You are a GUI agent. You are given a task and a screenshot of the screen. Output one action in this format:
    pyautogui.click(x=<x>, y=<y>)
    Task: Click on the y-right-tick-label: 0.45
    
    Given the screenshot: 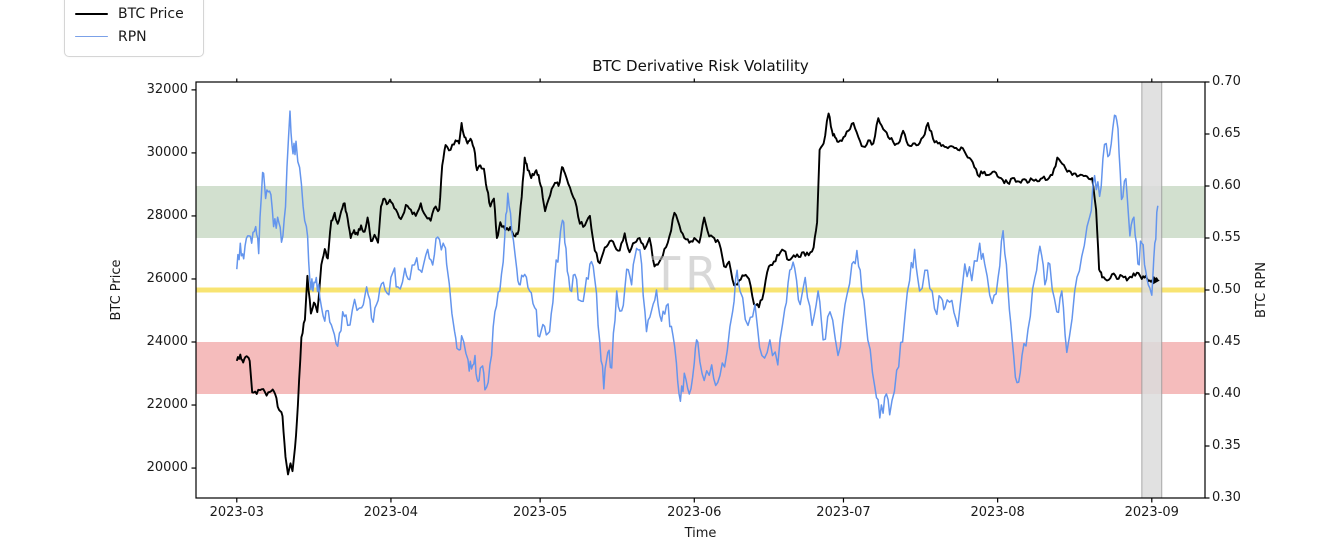 What is the action you would take?
    pyautogui.click(x=1226, y=341)
    